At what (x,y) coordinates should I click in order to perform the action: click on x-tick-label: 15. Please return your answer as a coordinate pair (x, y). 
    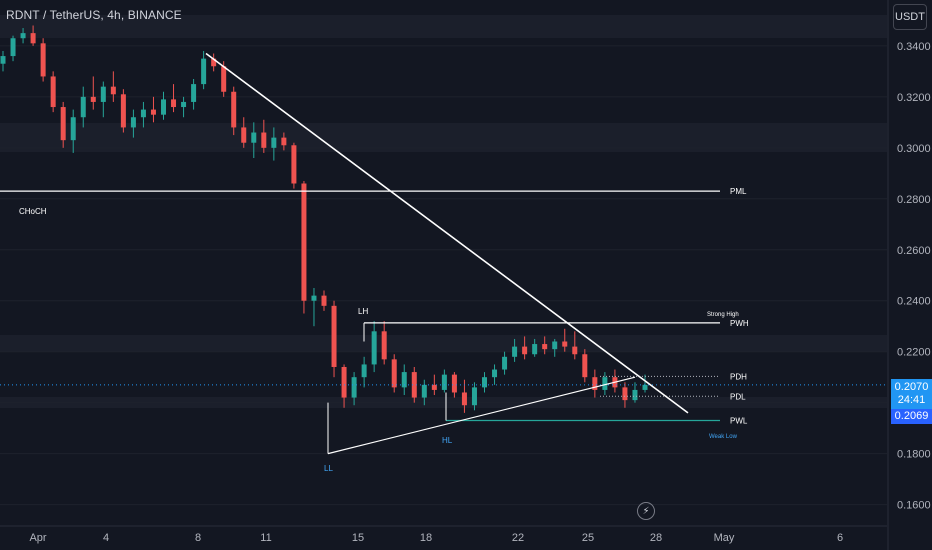
    Looking at the image, I should click on (358, 538).